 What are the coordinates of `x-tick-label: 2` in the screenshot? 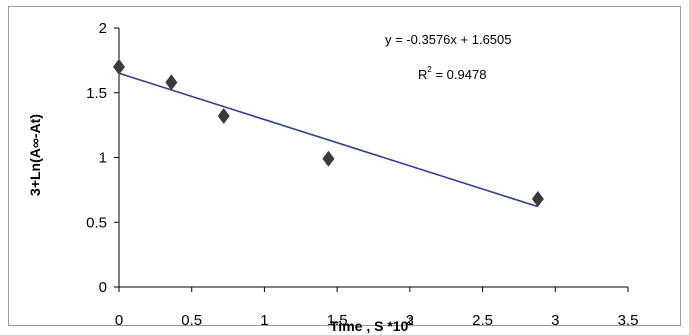 It's located at (410, 320).